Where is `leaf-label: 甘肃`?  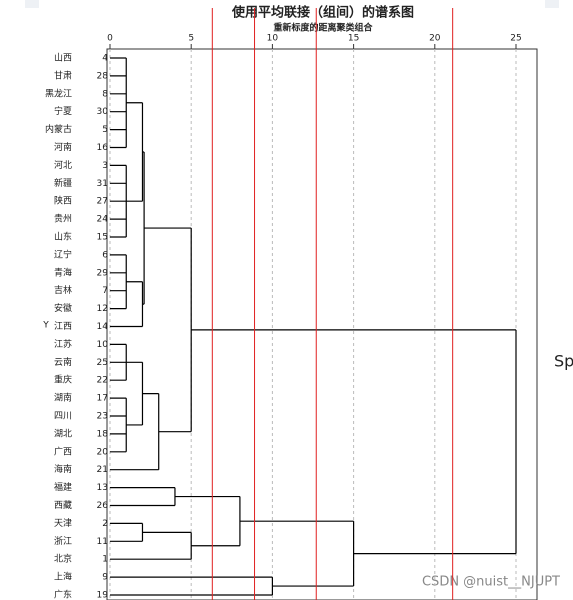
leaf-label: 甘肃 is located at coordinates (63, 75).